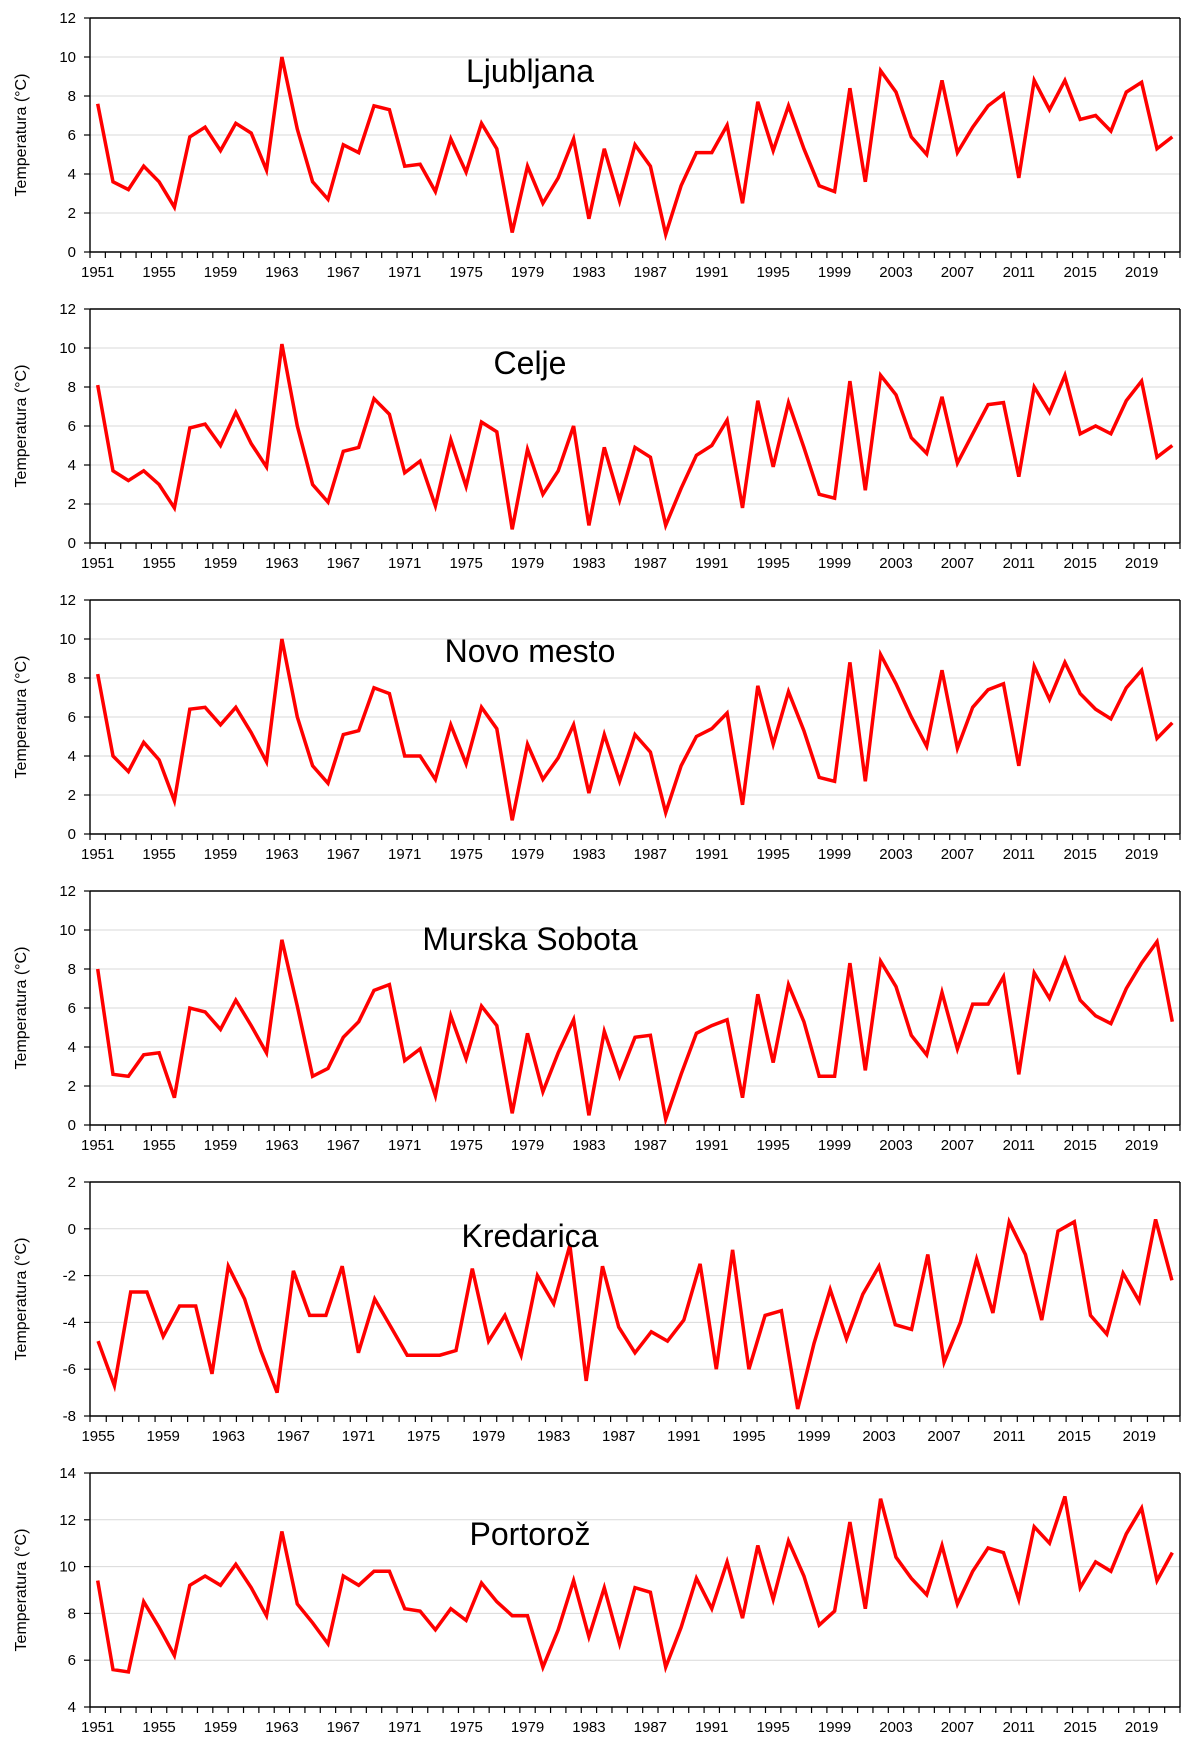 This screenshot has height=1764, width=1182. What do you see at coordinates (530, 651) in the screenshot?
I see `station-title: Novo mesto` at bounding box center [530, 651].